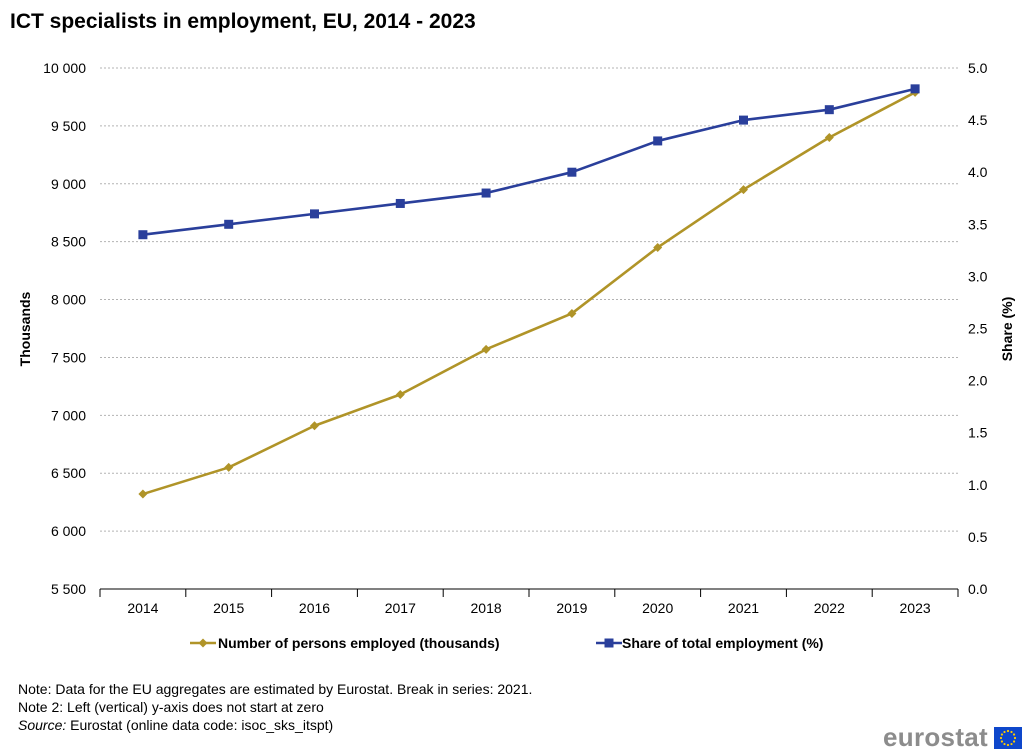 Image resolution: width=1034 pixels, height=754 pixels. What do you see at coordinates (978, 381) in the screenshot?
I see `right-tick-label: 2.0` at bounding box center [978, 381].